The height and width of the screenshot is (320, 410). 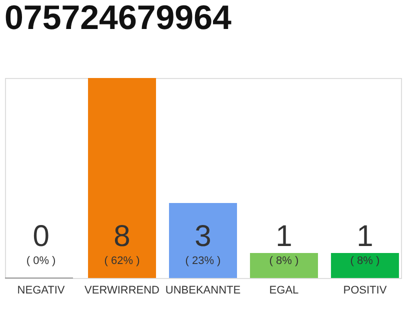 I want to click on data-label: 3, so click(x=203, y=236).